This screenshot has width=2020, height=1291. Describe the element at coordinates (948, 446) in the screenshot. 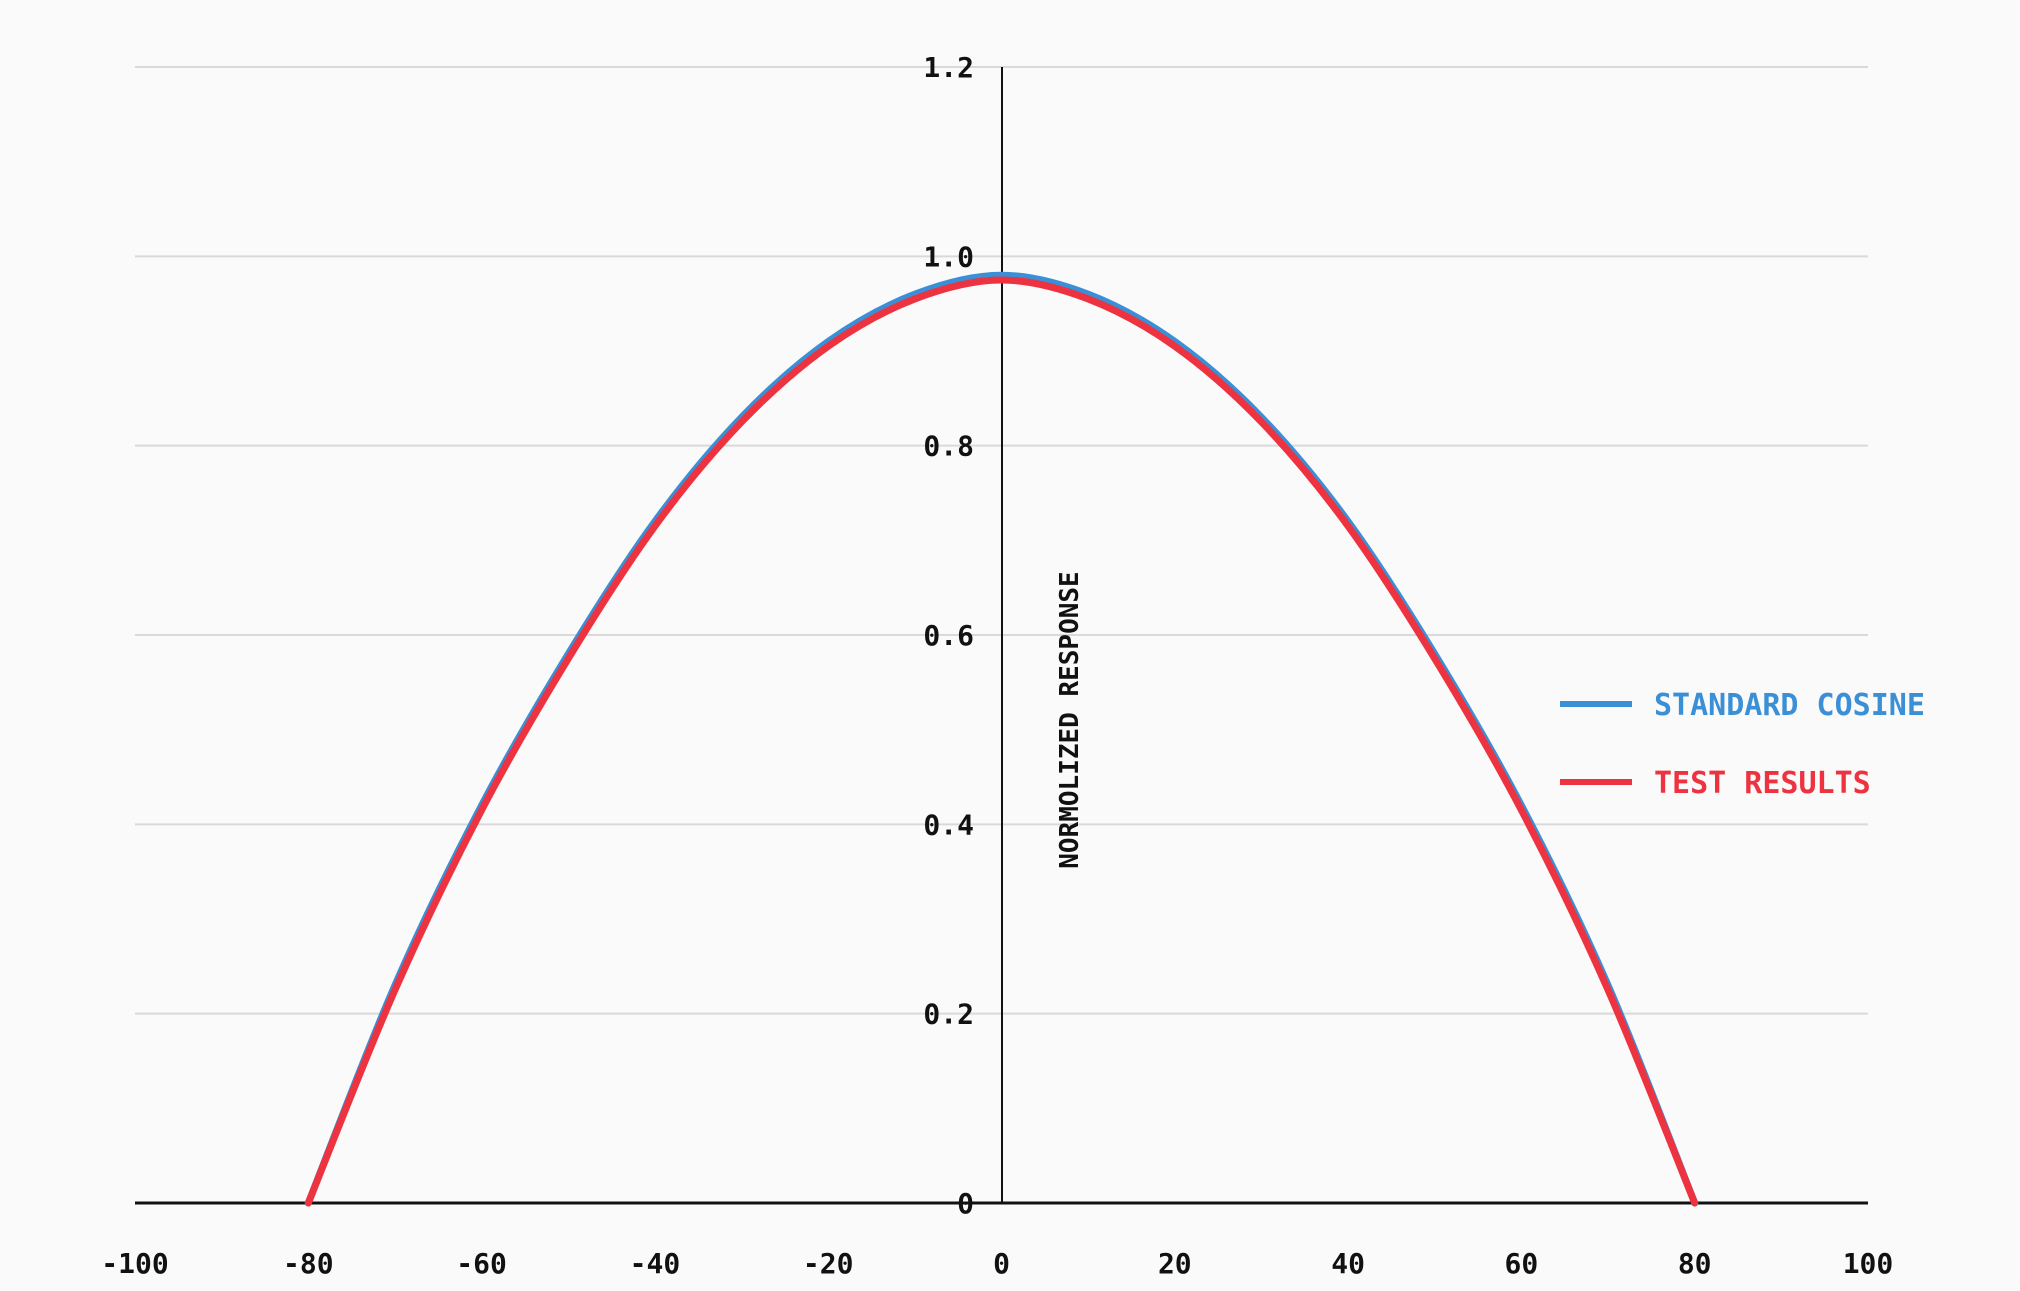

I see `y-tick-label: 0.8` at that location.